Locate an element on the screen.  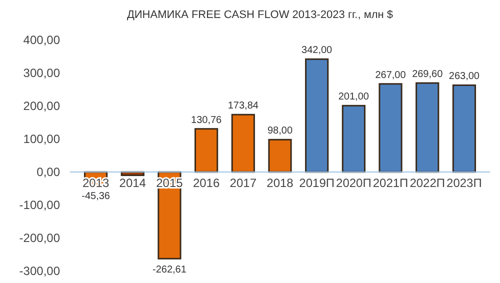
y-tick-label: 100,00 is located at coordinates (41, 139).